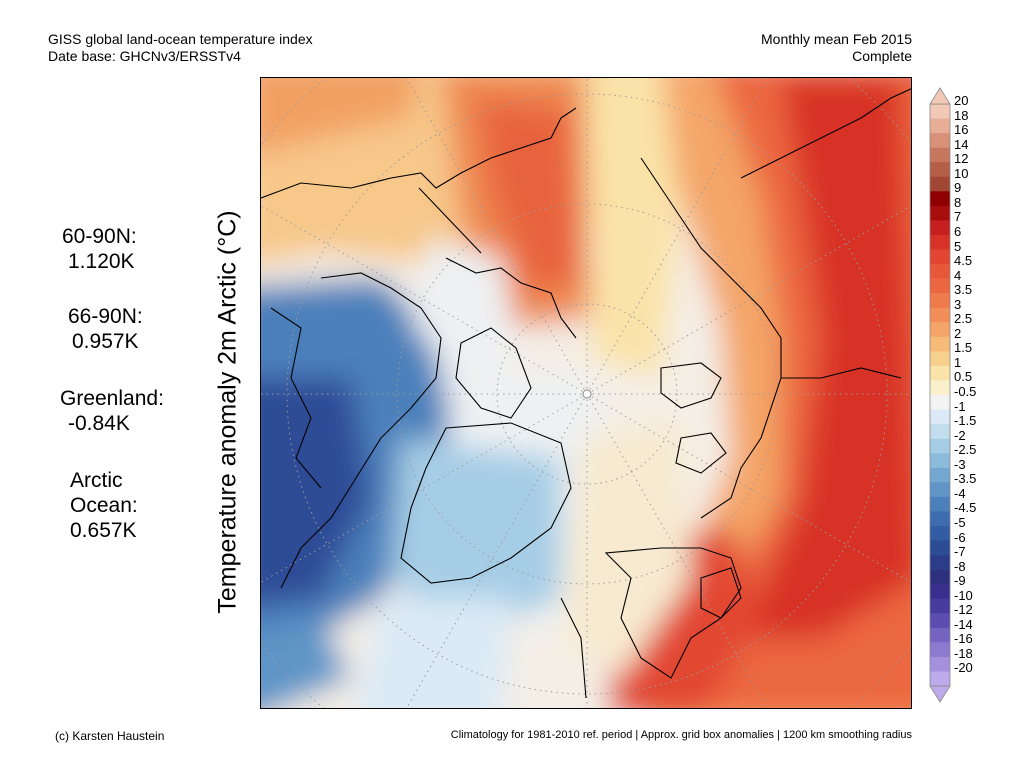 The image size is (1024, 768). I want to click on colorbar-label: -5, so click(960, 522).